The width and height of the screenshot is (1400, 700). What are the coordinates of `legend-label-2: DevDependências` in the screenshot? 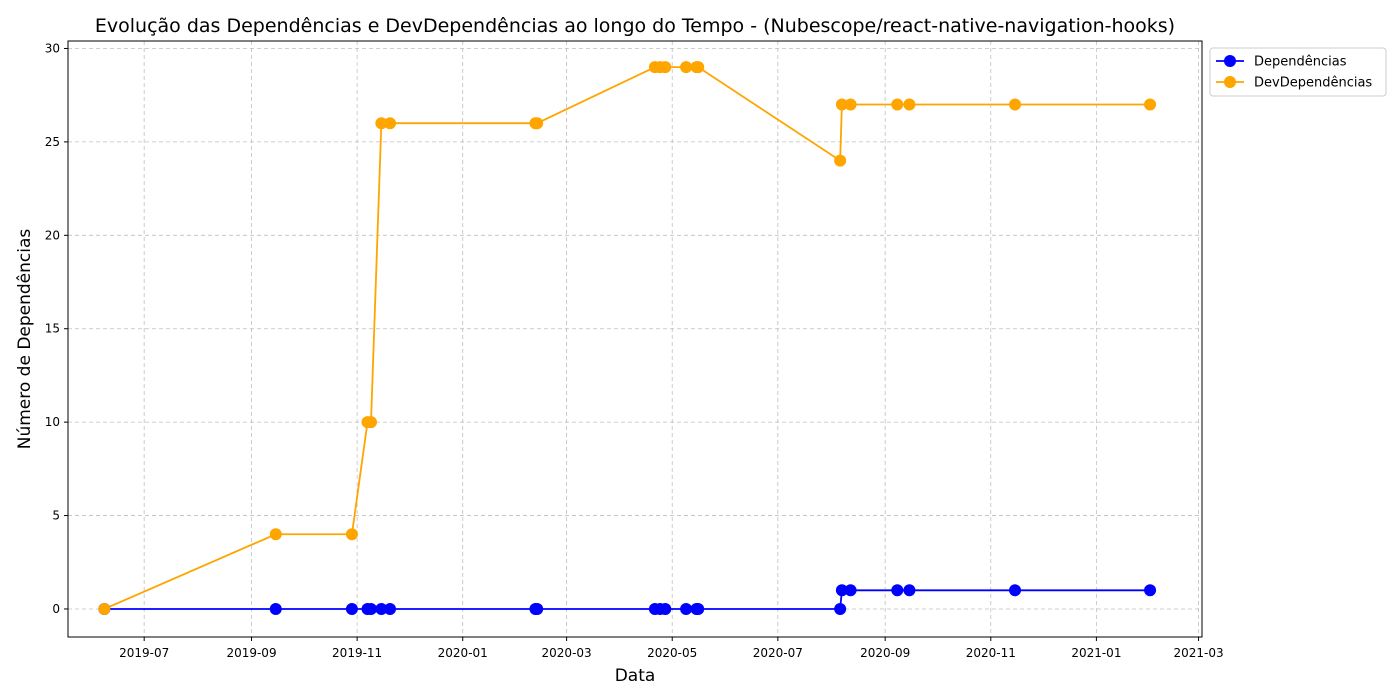 It's located at (1313, 83).